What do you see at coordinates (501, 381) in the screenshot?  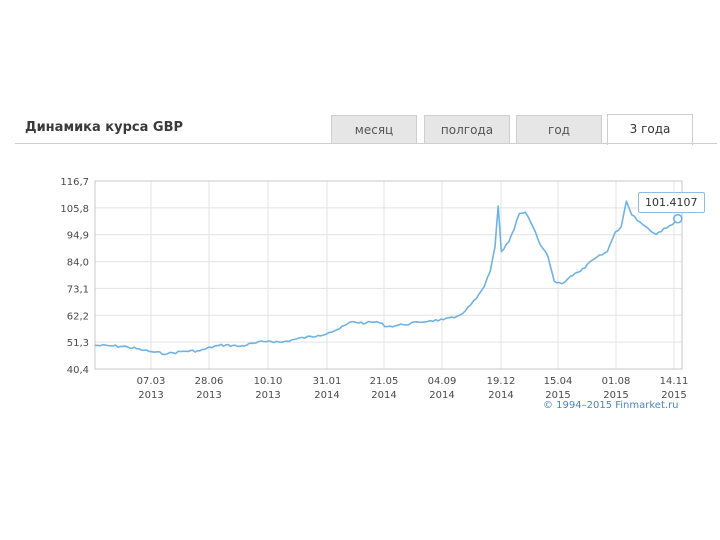 I see `x-tick-label: 19.12` at bounding box center [501, 381].